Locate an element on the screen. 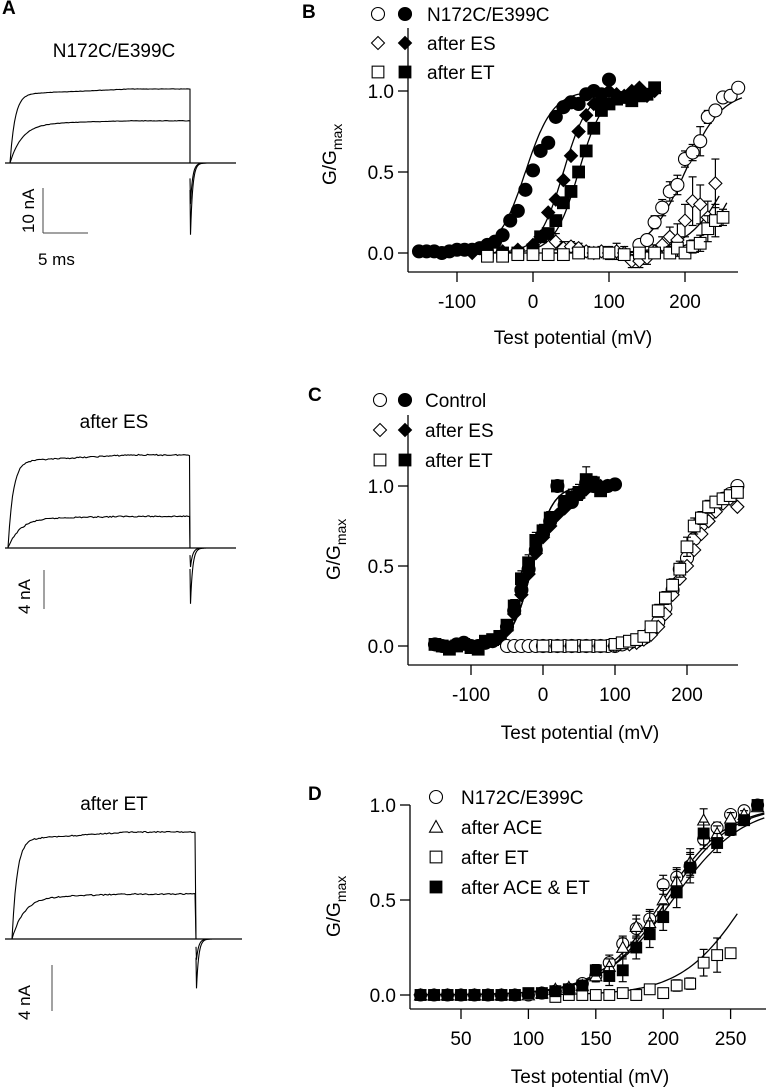 Image resolution: width=766 pixels, height=1091 pixels. panel-b-letter: B is located at coordinates (309, 12).